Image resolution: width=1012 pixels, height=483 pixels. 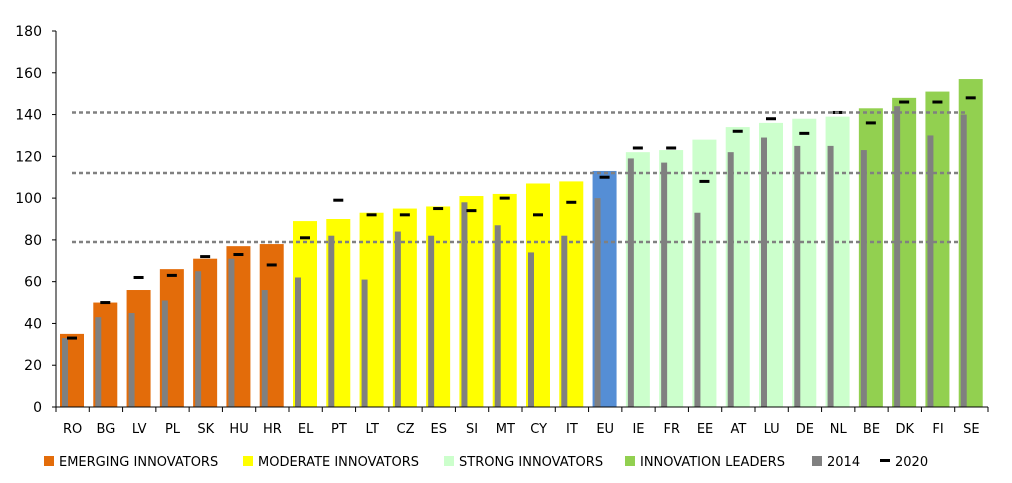 What do you see at coordinates (449, 461) in the screenshot?
I see `legend-swatch-strong-innovators` at bounding box center [449, 461].